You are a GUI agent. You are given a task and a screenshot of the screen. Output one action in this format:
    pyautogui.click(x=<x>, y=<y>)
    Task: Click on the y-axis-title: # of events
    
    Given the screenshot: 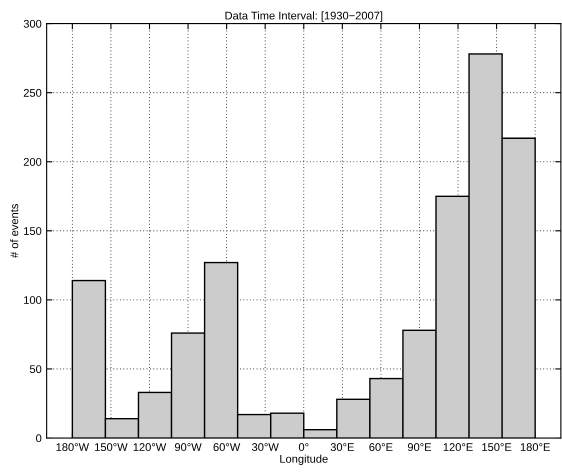 What is the action you would take?
    pyautogui.click(x=14, y=231)
    